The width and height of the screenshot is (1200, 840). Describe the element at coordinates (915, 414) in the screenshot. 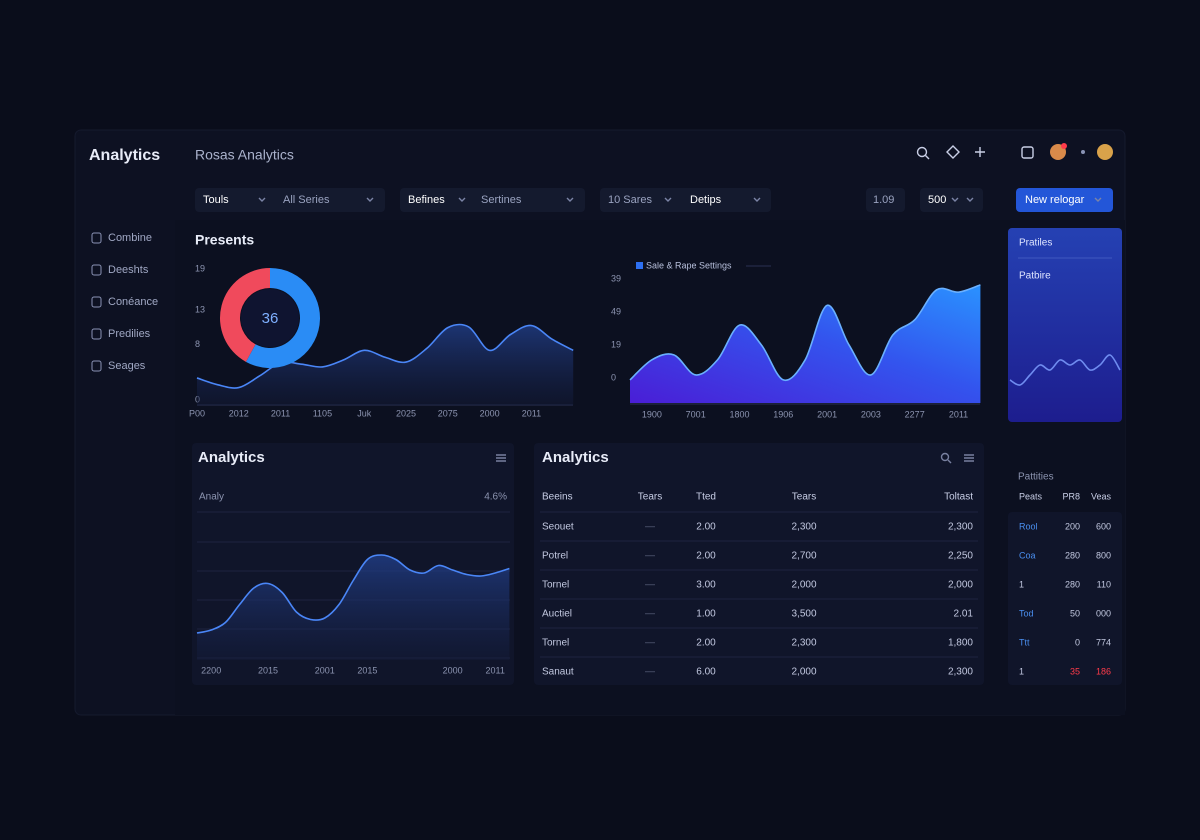

I see `x-tick-label: 2277` at that location.